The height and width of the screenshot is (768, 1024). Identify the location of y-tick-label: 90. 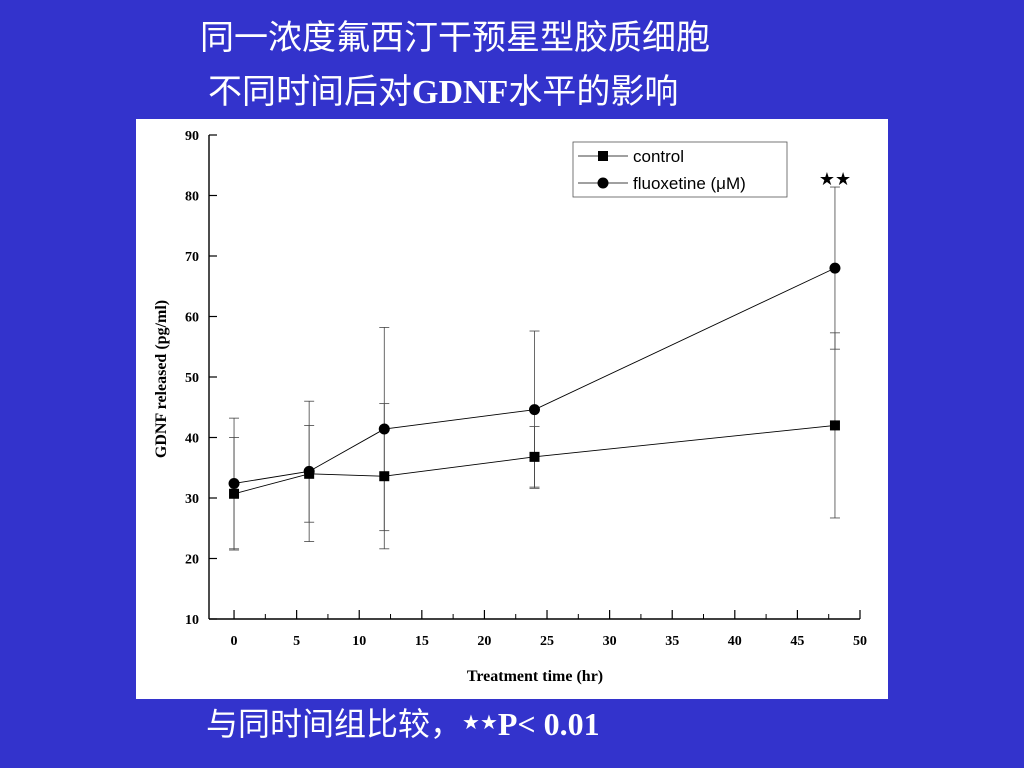
(192, 136).